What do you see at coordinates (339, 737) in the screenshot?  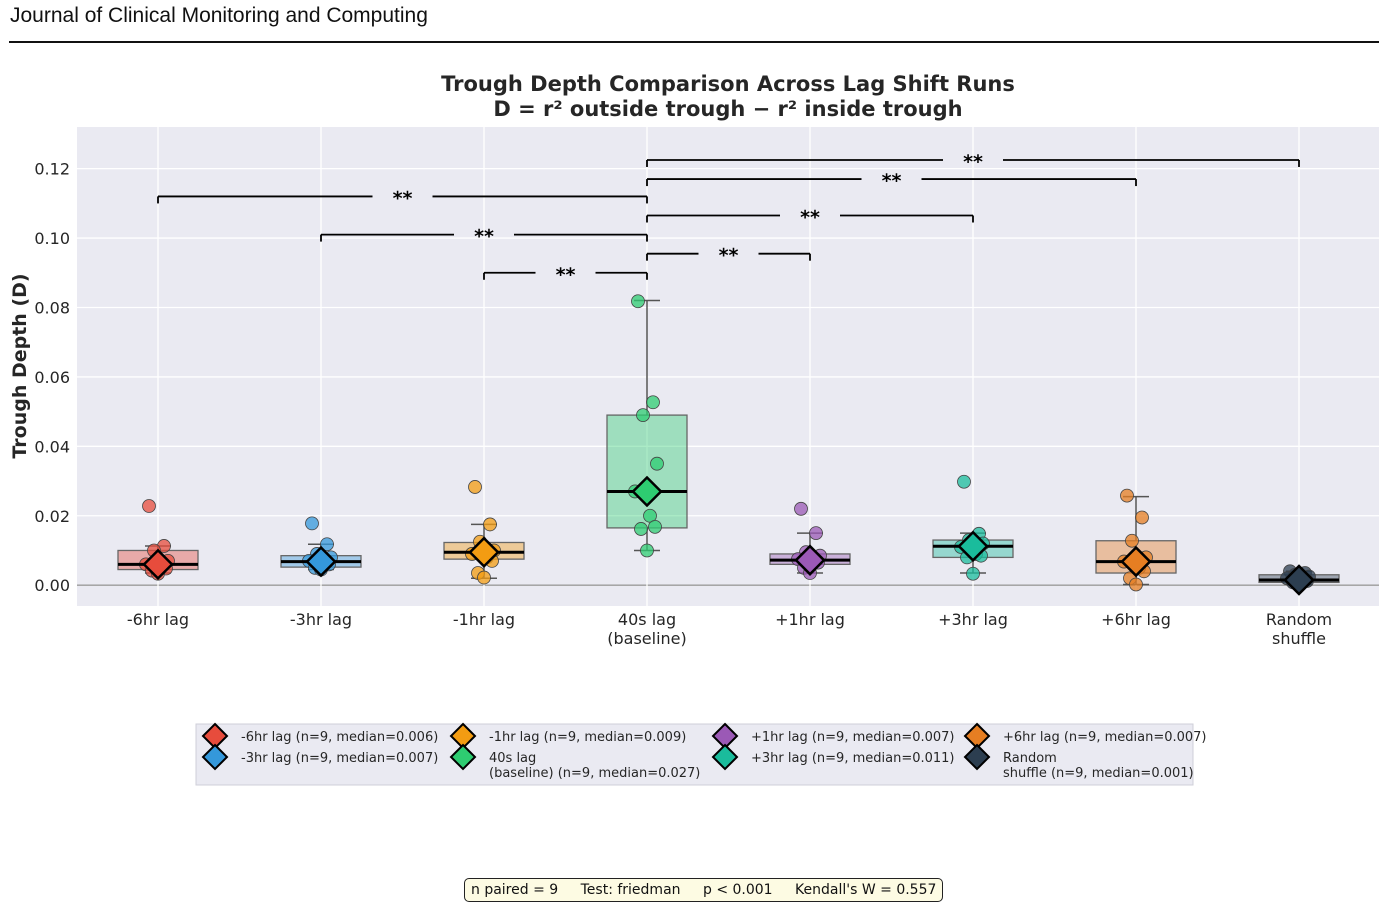 I see `legend-entry-label: -6hr lag (n=9, median=0.006)` at bounding box center [339, 737].